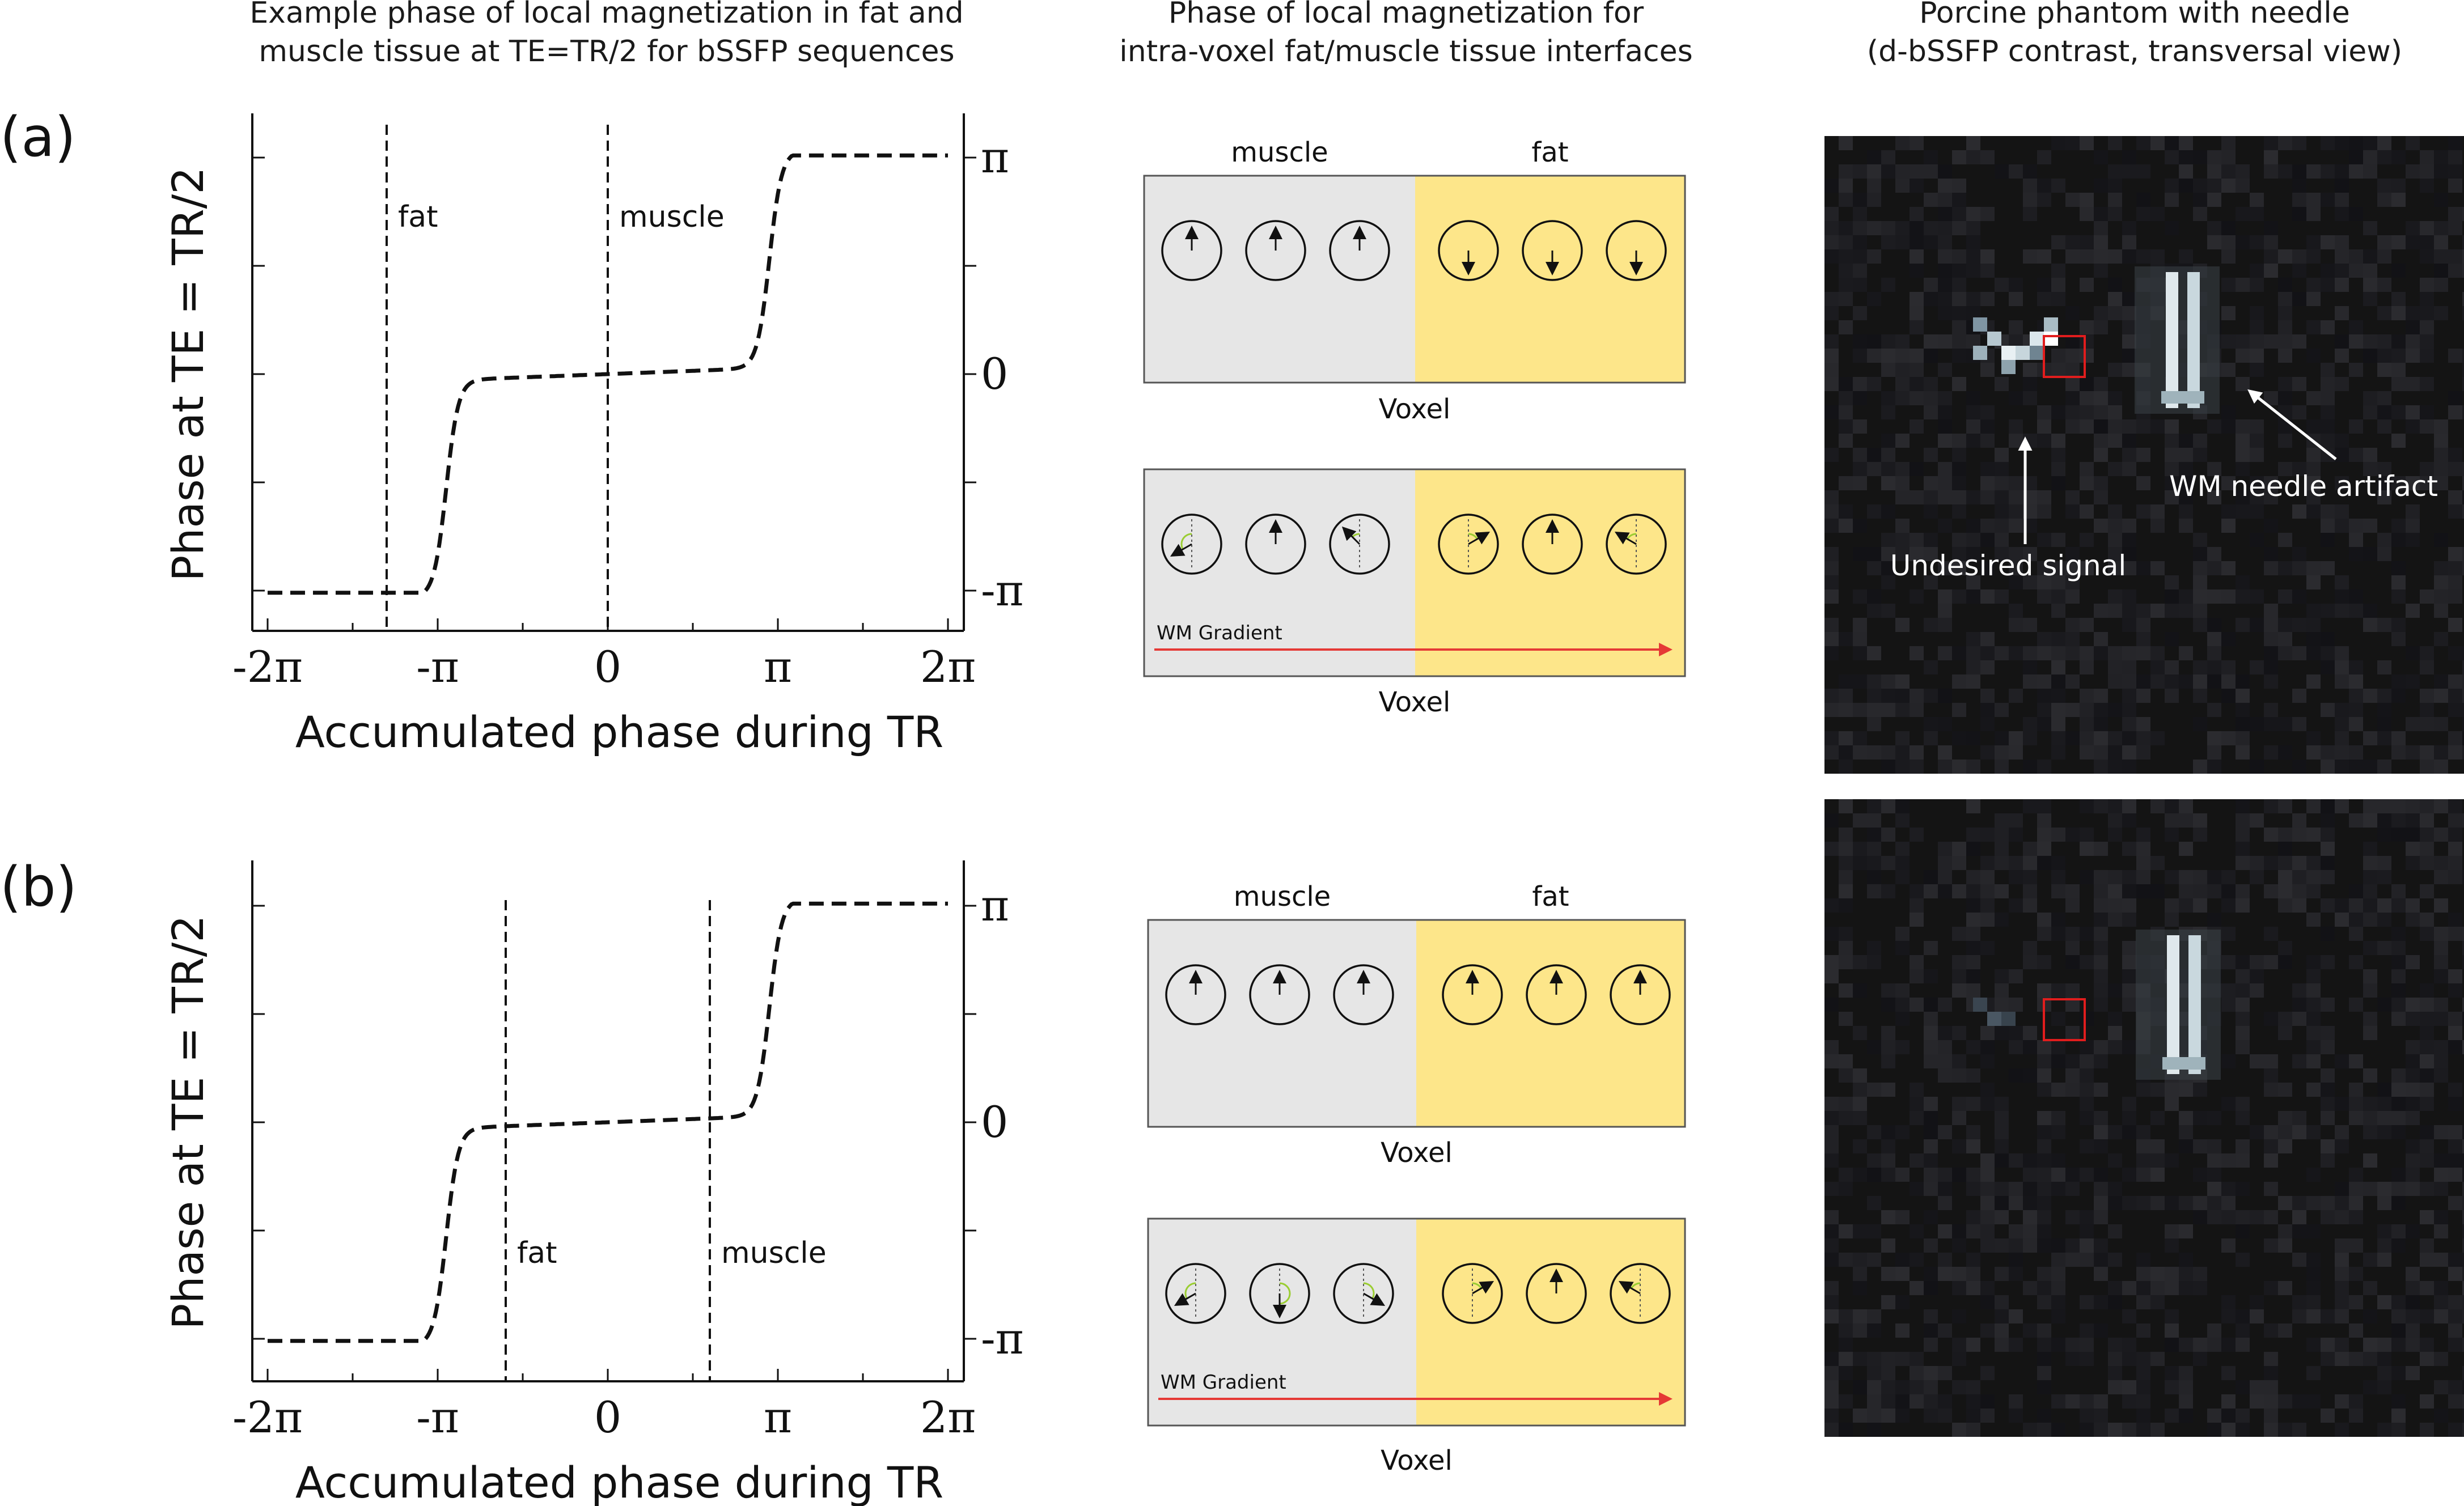  Describe the element at coordinates (188, 374) in the screenshot. I see `y-axis-title: Phase at TE = TR/2` at that location.